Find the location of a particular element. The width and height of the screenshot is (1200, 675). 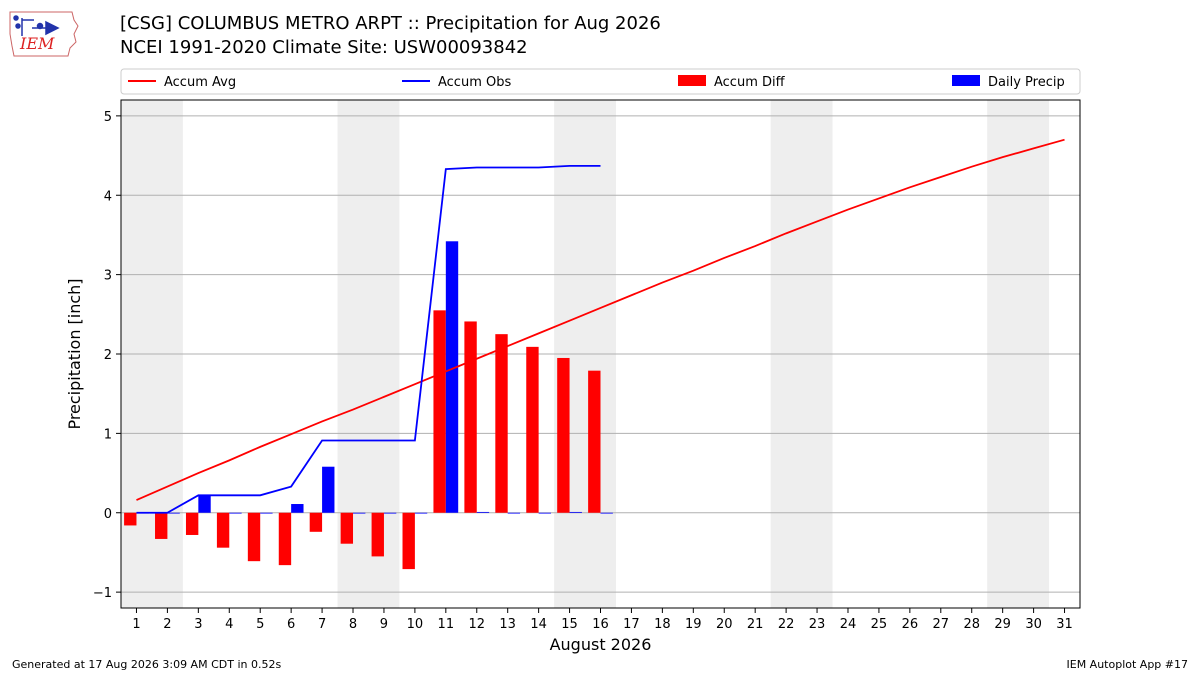

x-tick-label: 25 is located at coordinates (879, 624).